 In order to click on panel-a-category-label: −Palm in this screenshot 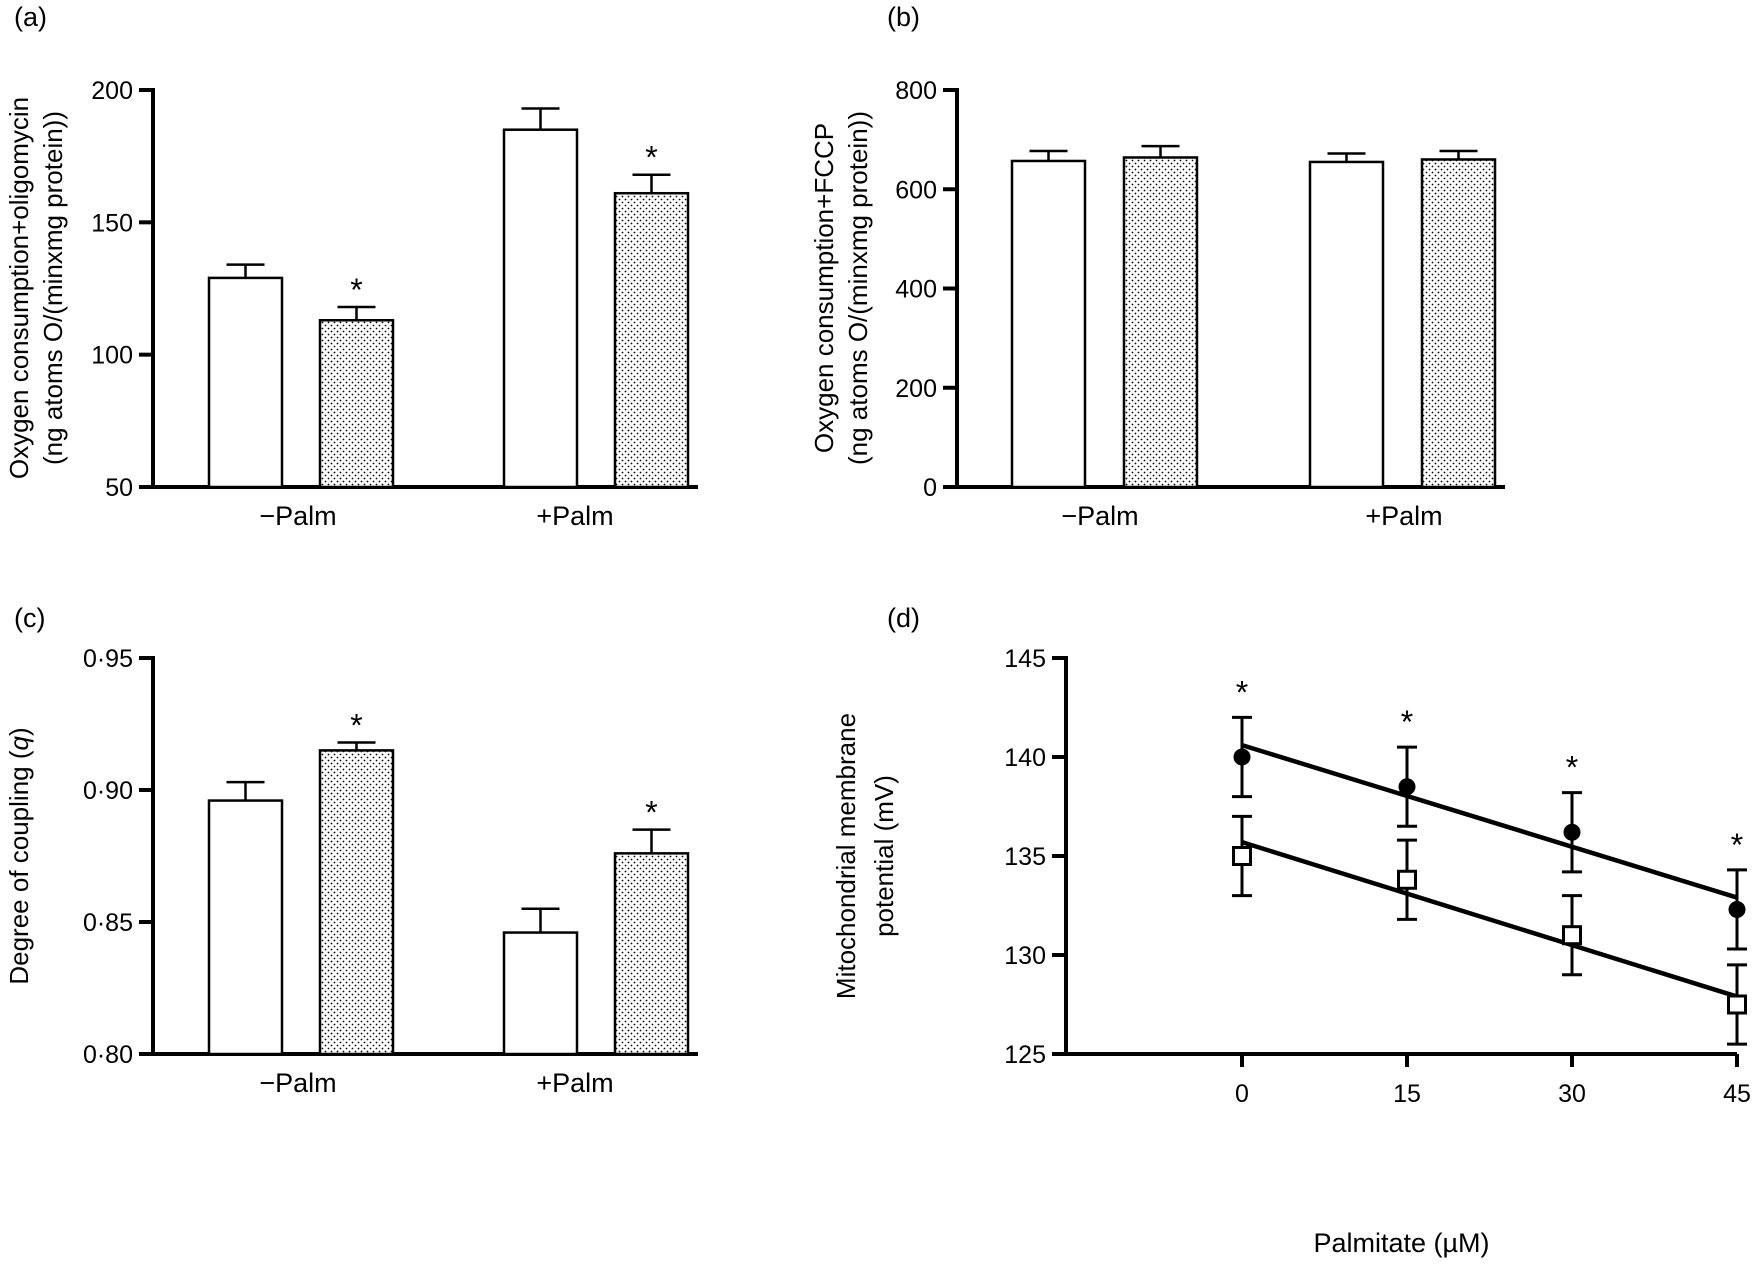, I will do `click(297, 516)`.